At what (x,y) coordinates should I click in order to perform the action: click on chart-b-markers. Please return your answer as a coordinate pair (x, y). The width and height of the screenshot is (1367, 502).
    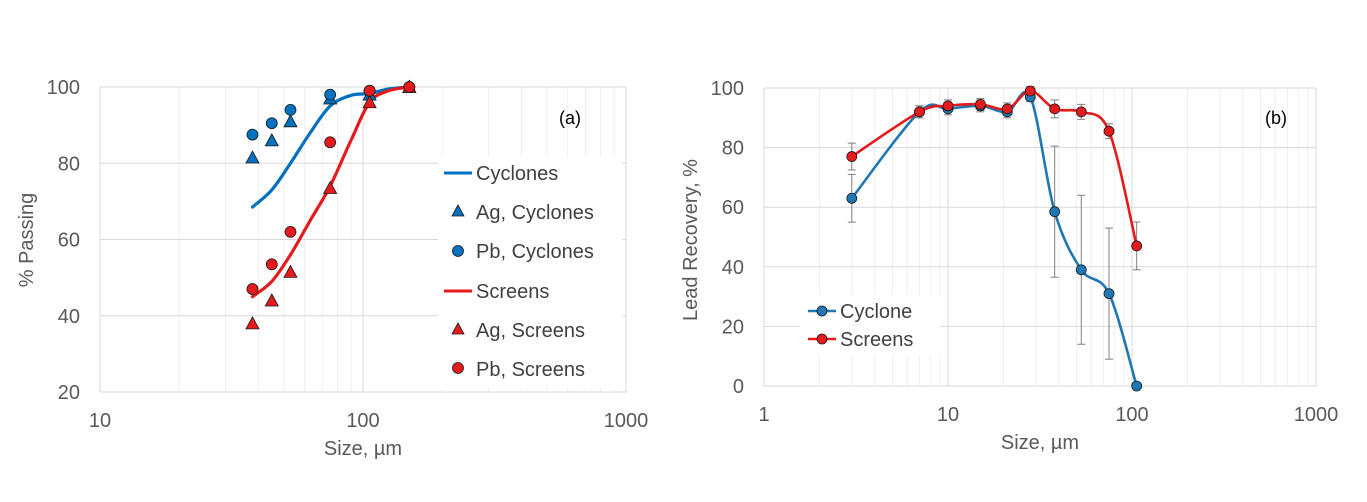
    Looking at the image, I should click on (994, 238).